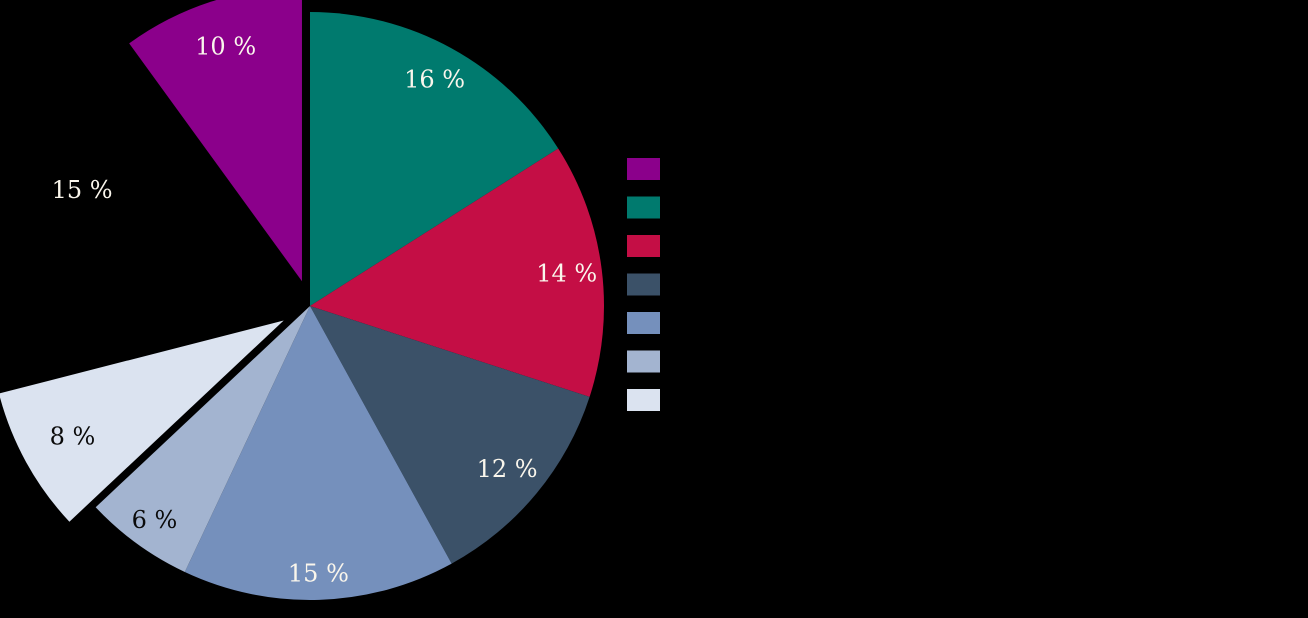  Describe the element at coordinates (507, 469) in the screenshot. I see `pie-slice-label: 12 %` at that location.